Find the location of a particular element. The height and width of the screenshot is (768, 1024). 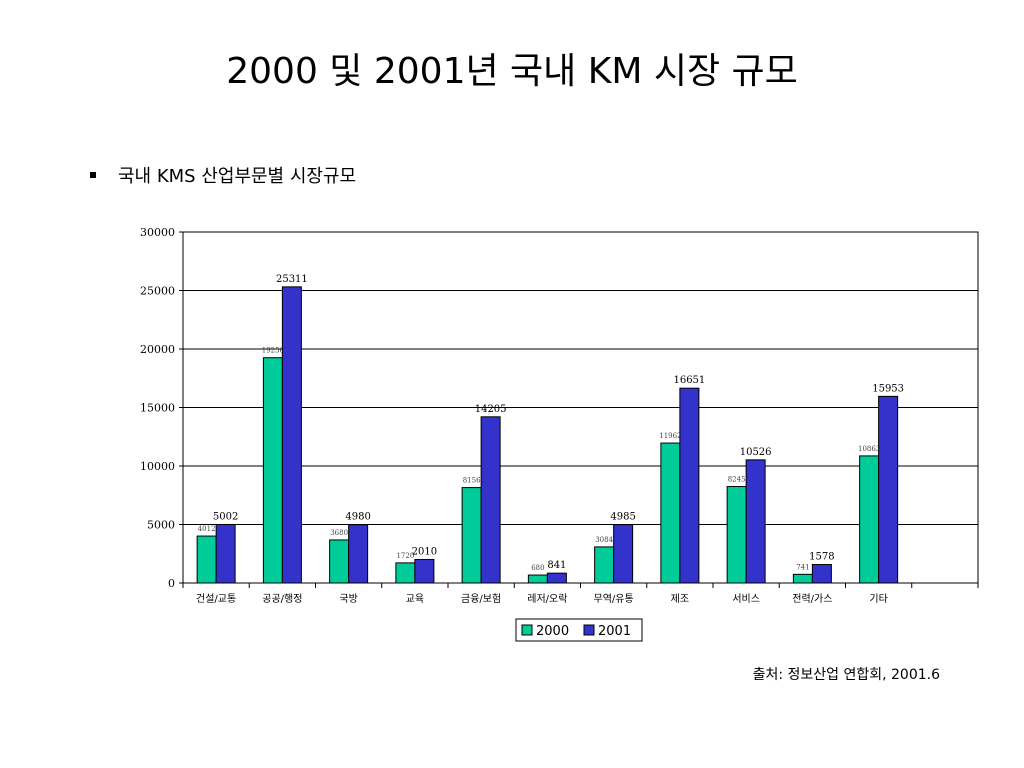

data-label-2000: 1720 is located at coordinates (405, 556).